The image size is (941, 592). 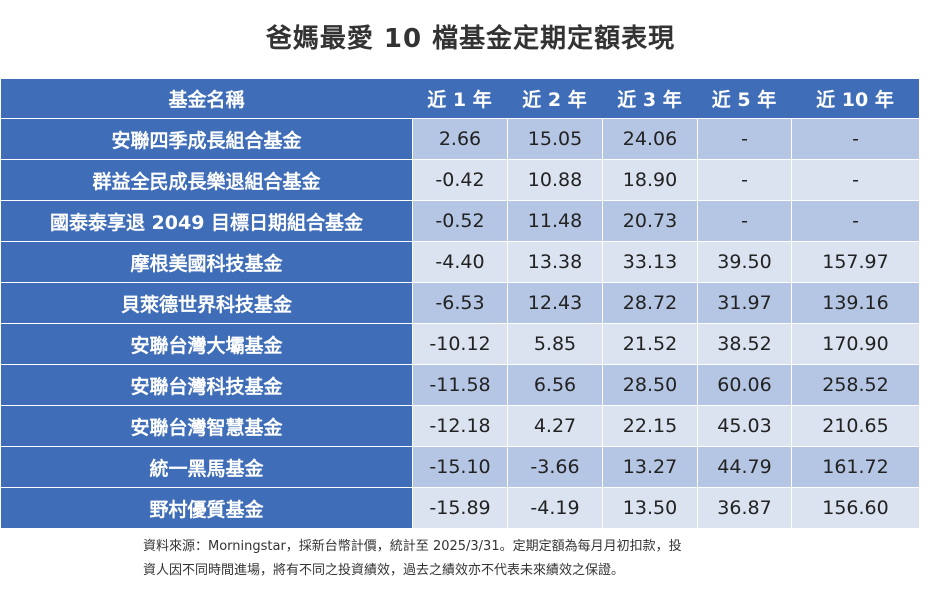 What do you see at coordinates (384, 570) in the screenshot?
I see `footnote-line: 資人因不同時間進場，將有不同之投資績效，過去之績效亦不代表未來績效之保證。` at bounding box center [384, 570].